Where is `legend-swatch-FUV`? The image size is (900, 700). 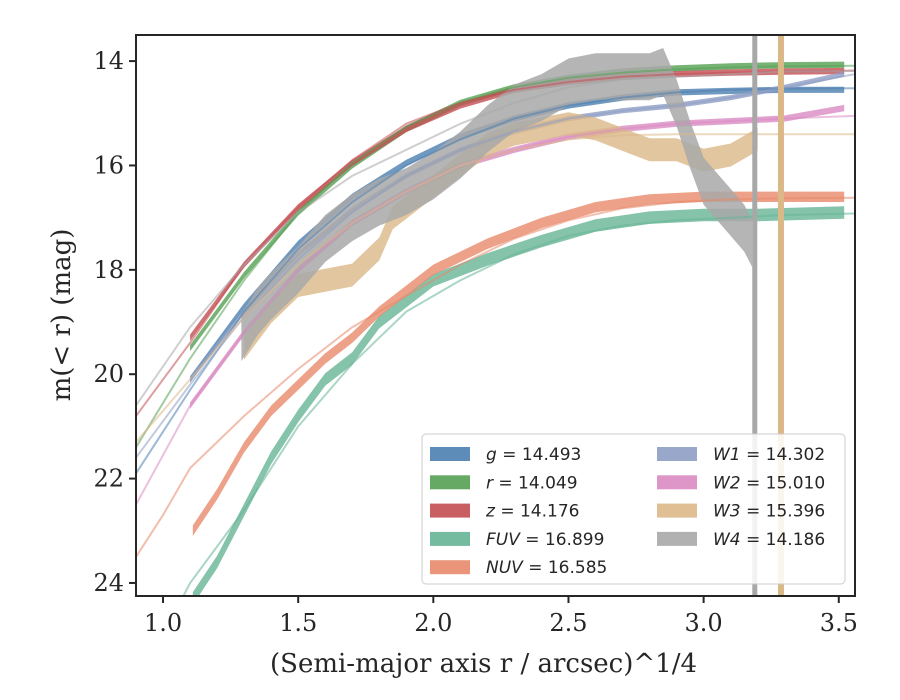 legend-swatch-FUV is located at coordinates (450, 538).